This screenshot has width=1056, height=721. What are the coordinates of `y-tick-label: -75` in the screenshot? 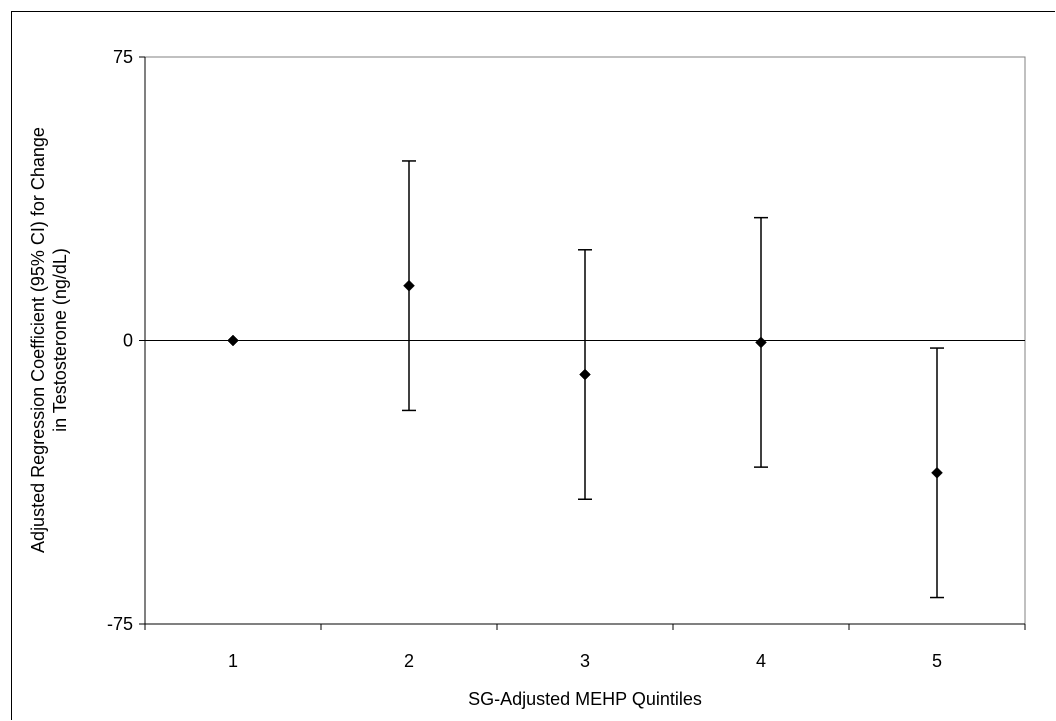 It's located at (120, 624).